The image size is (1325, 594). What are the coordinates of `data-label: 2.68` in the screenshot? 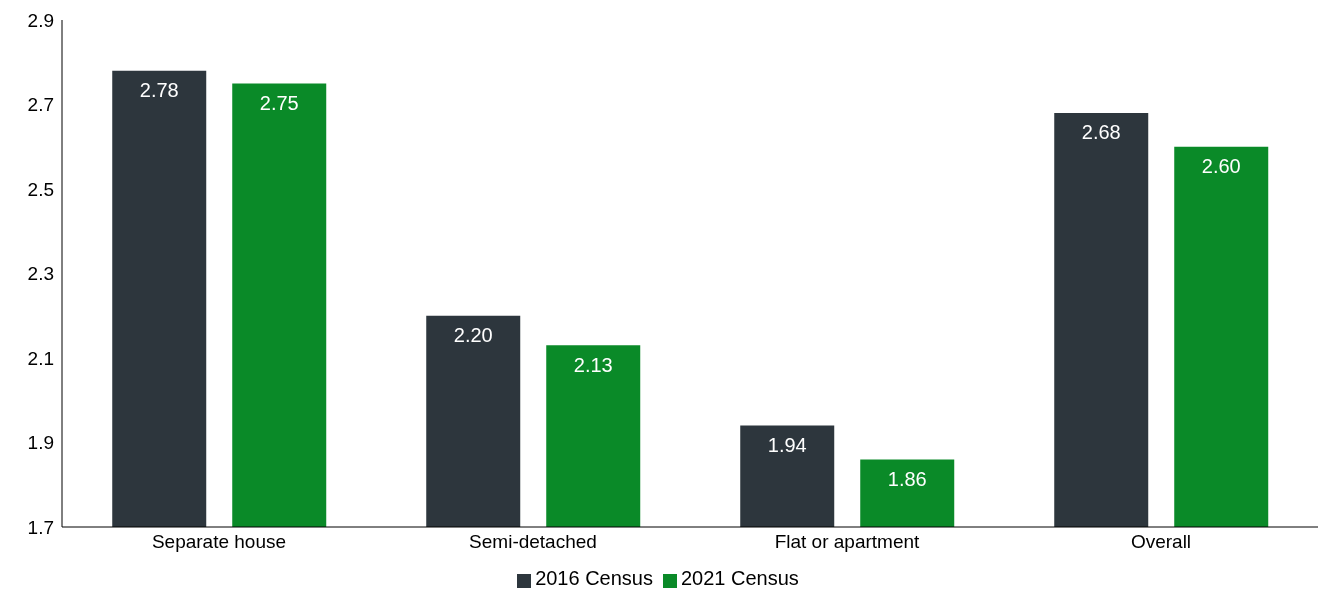 It's located at (1101, 132).